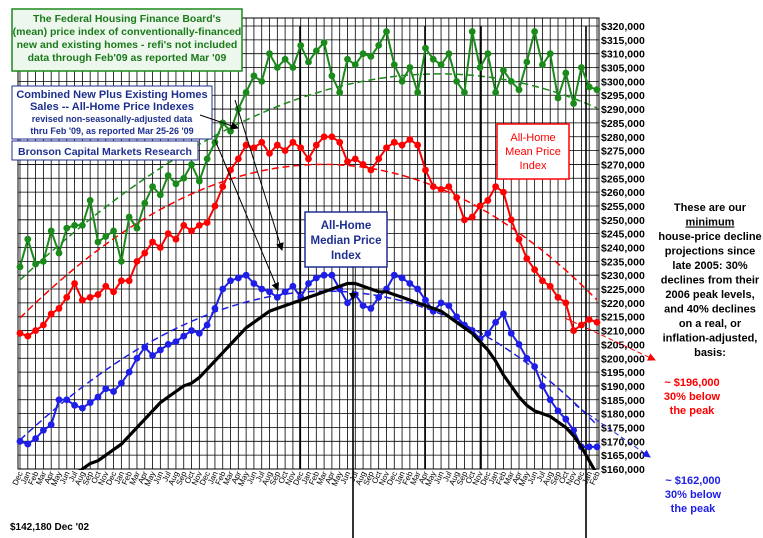 This screenshot has width=763, height=538. Describe the element at coordinates (710, 339) in the screenshot. I see `note-projection-note: inflation-adjusted,` at that location.